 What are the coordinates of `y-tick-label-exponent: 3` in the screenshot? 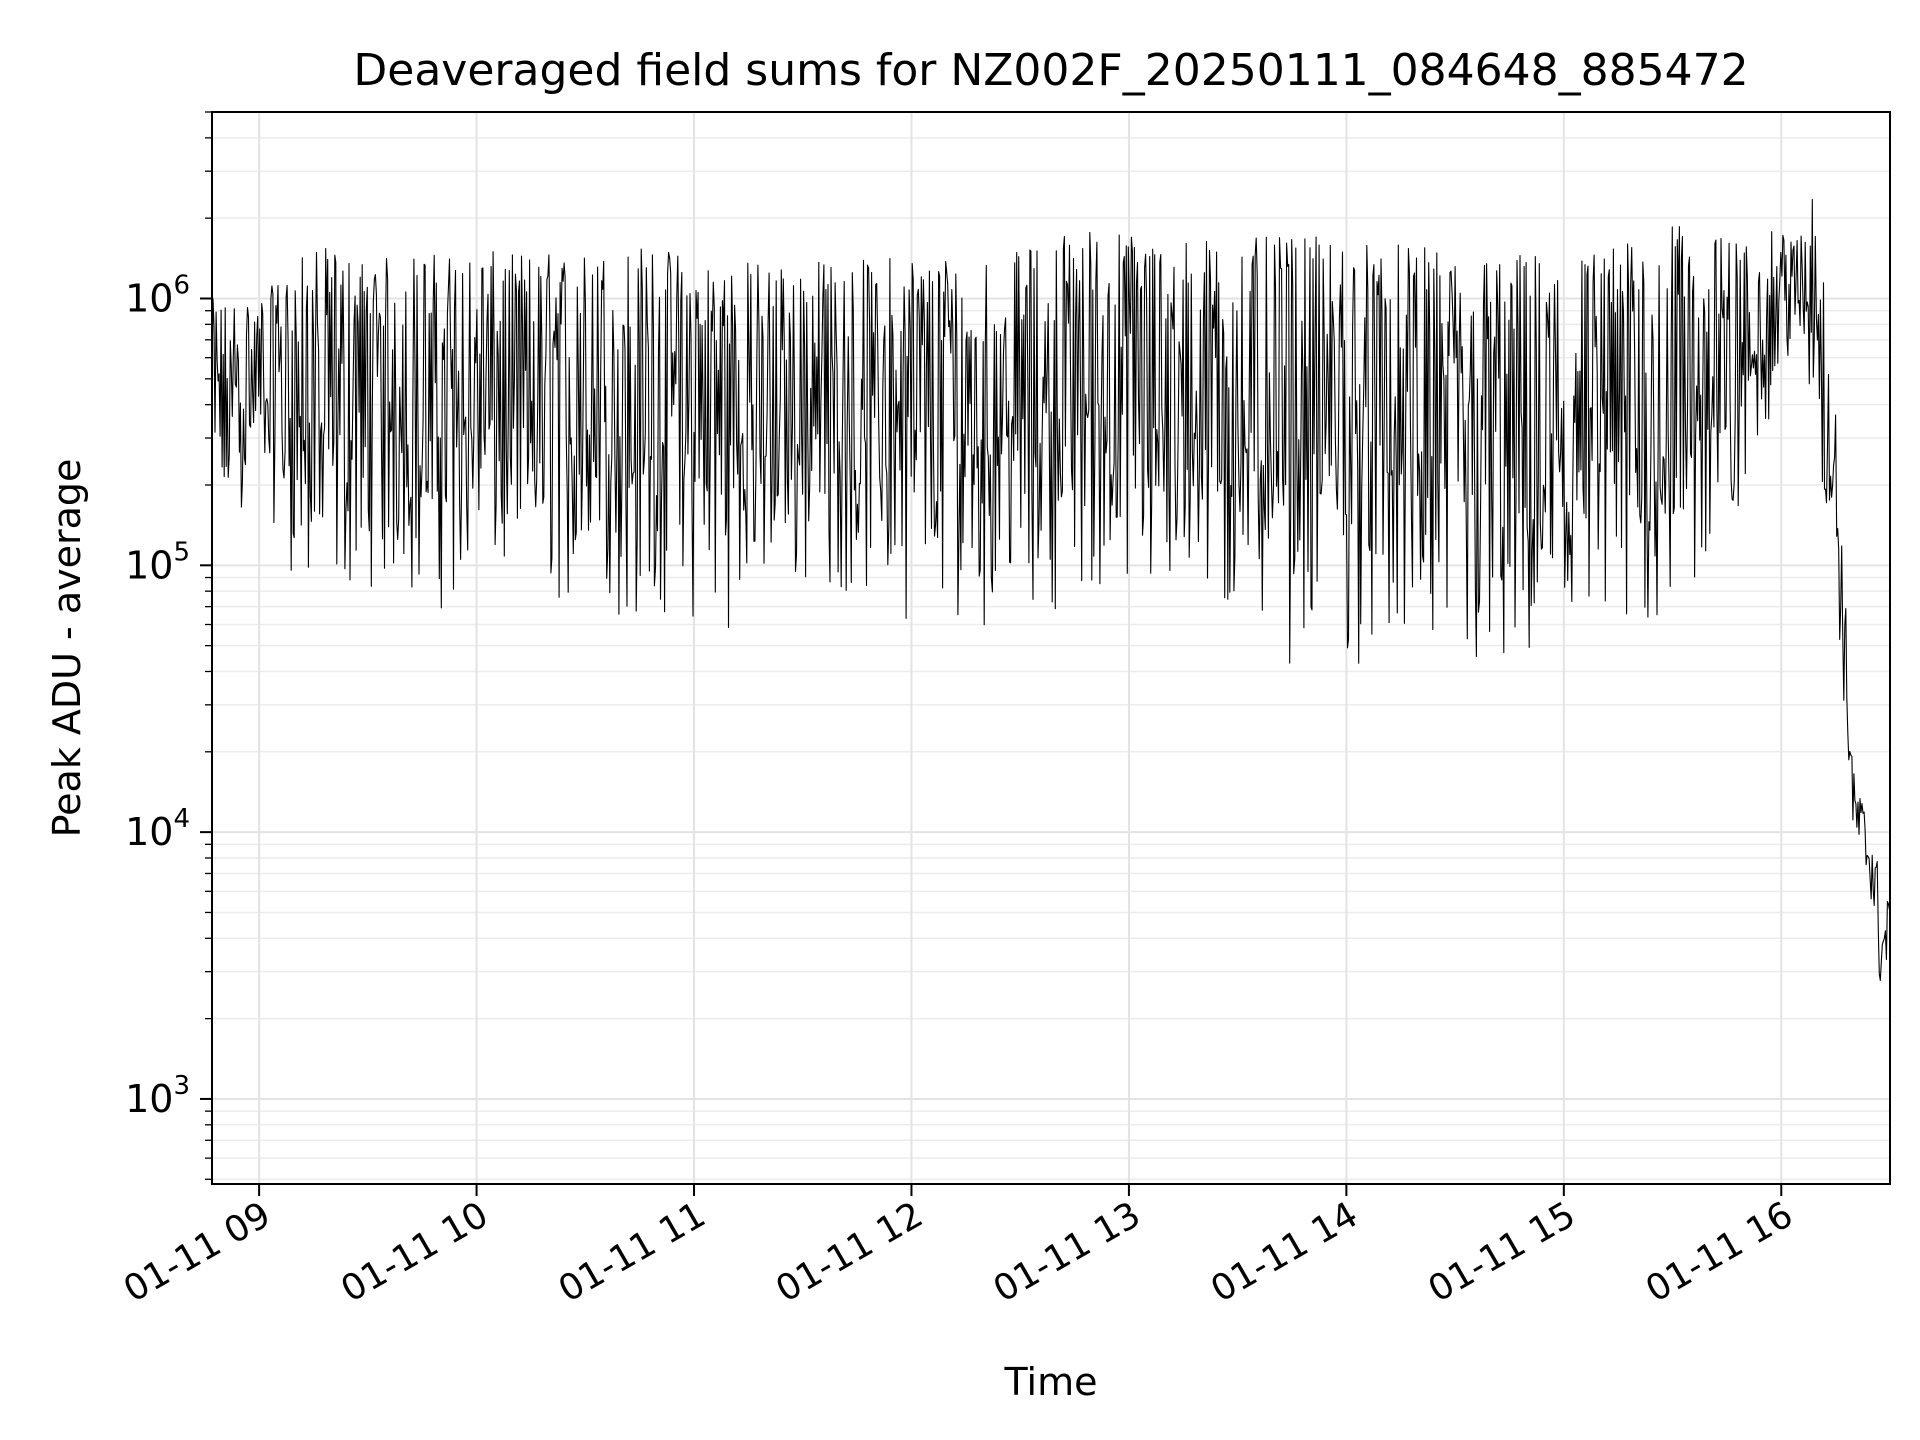 It's located at (181, 1086).